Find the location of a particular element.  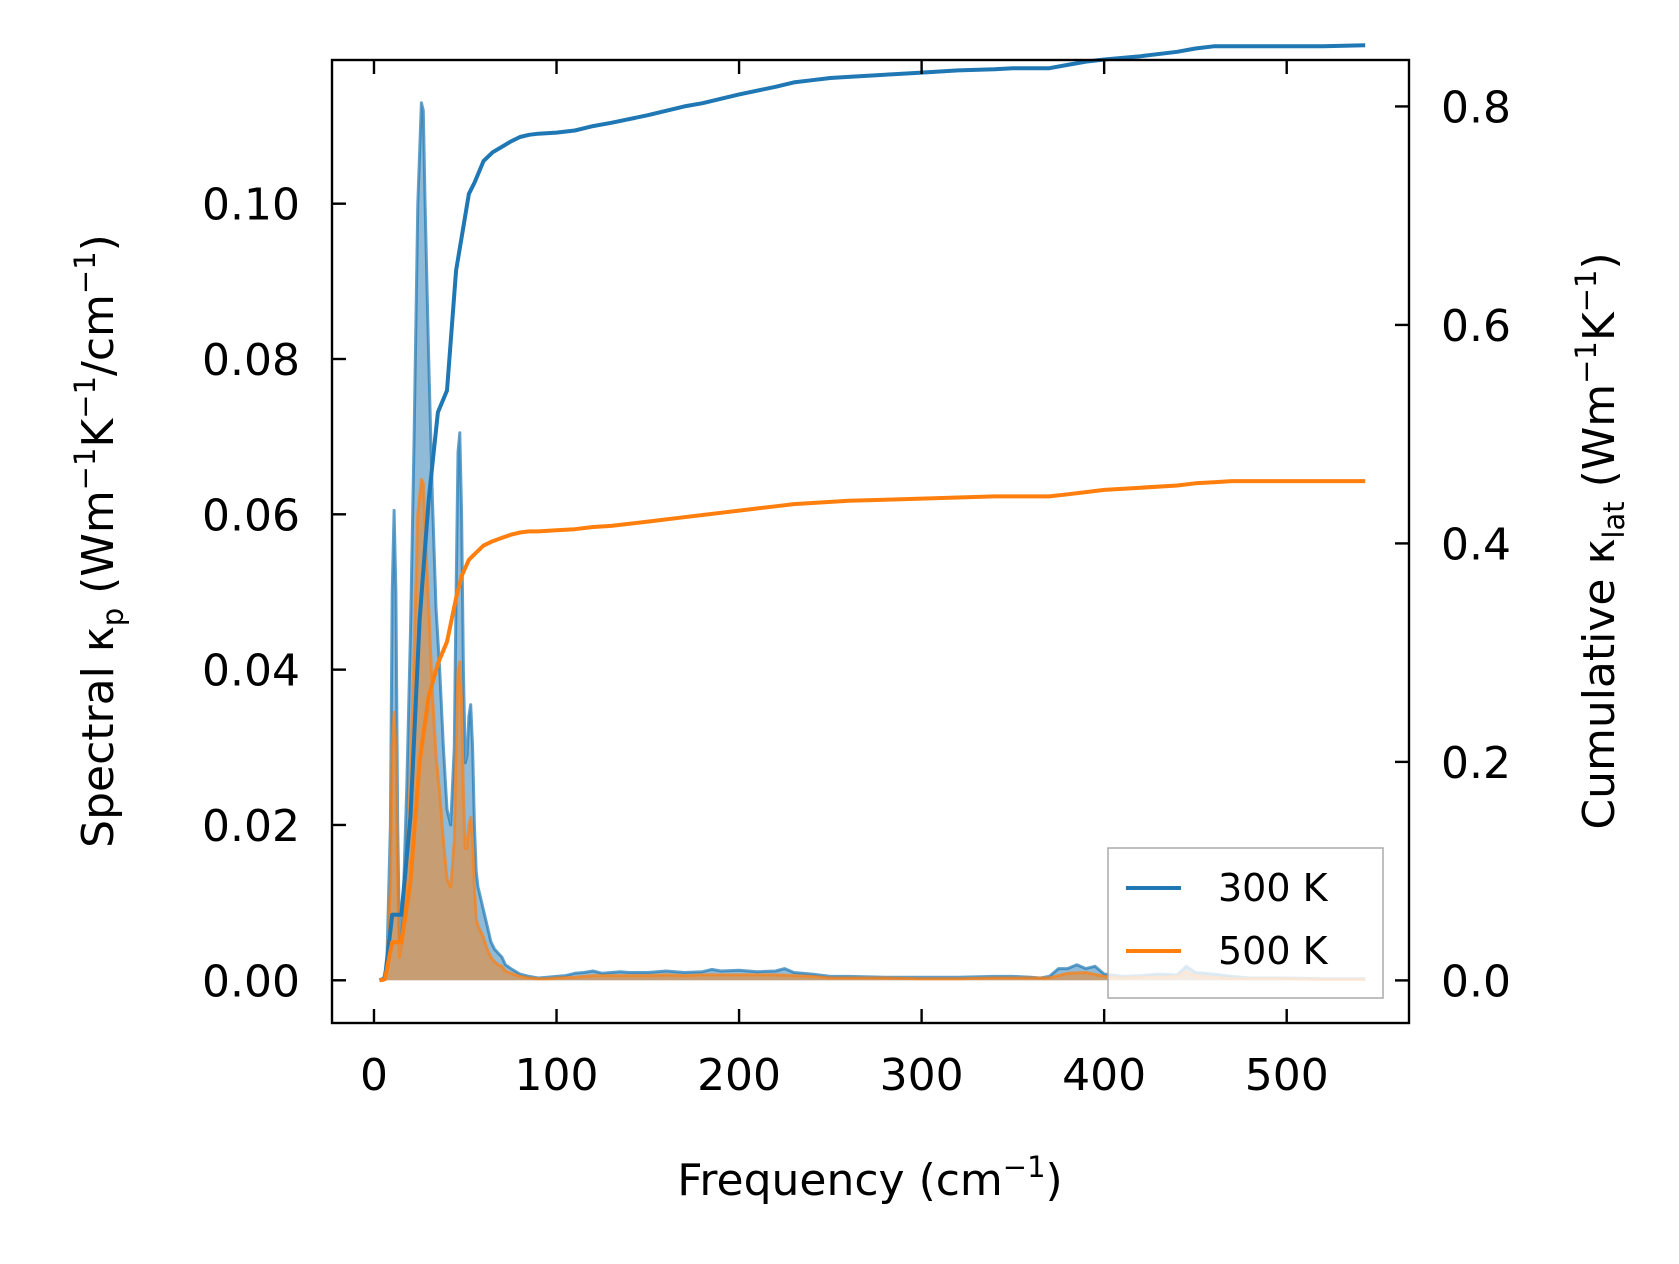

x-tick-label: 200 is located at coordinates (739, 1075).